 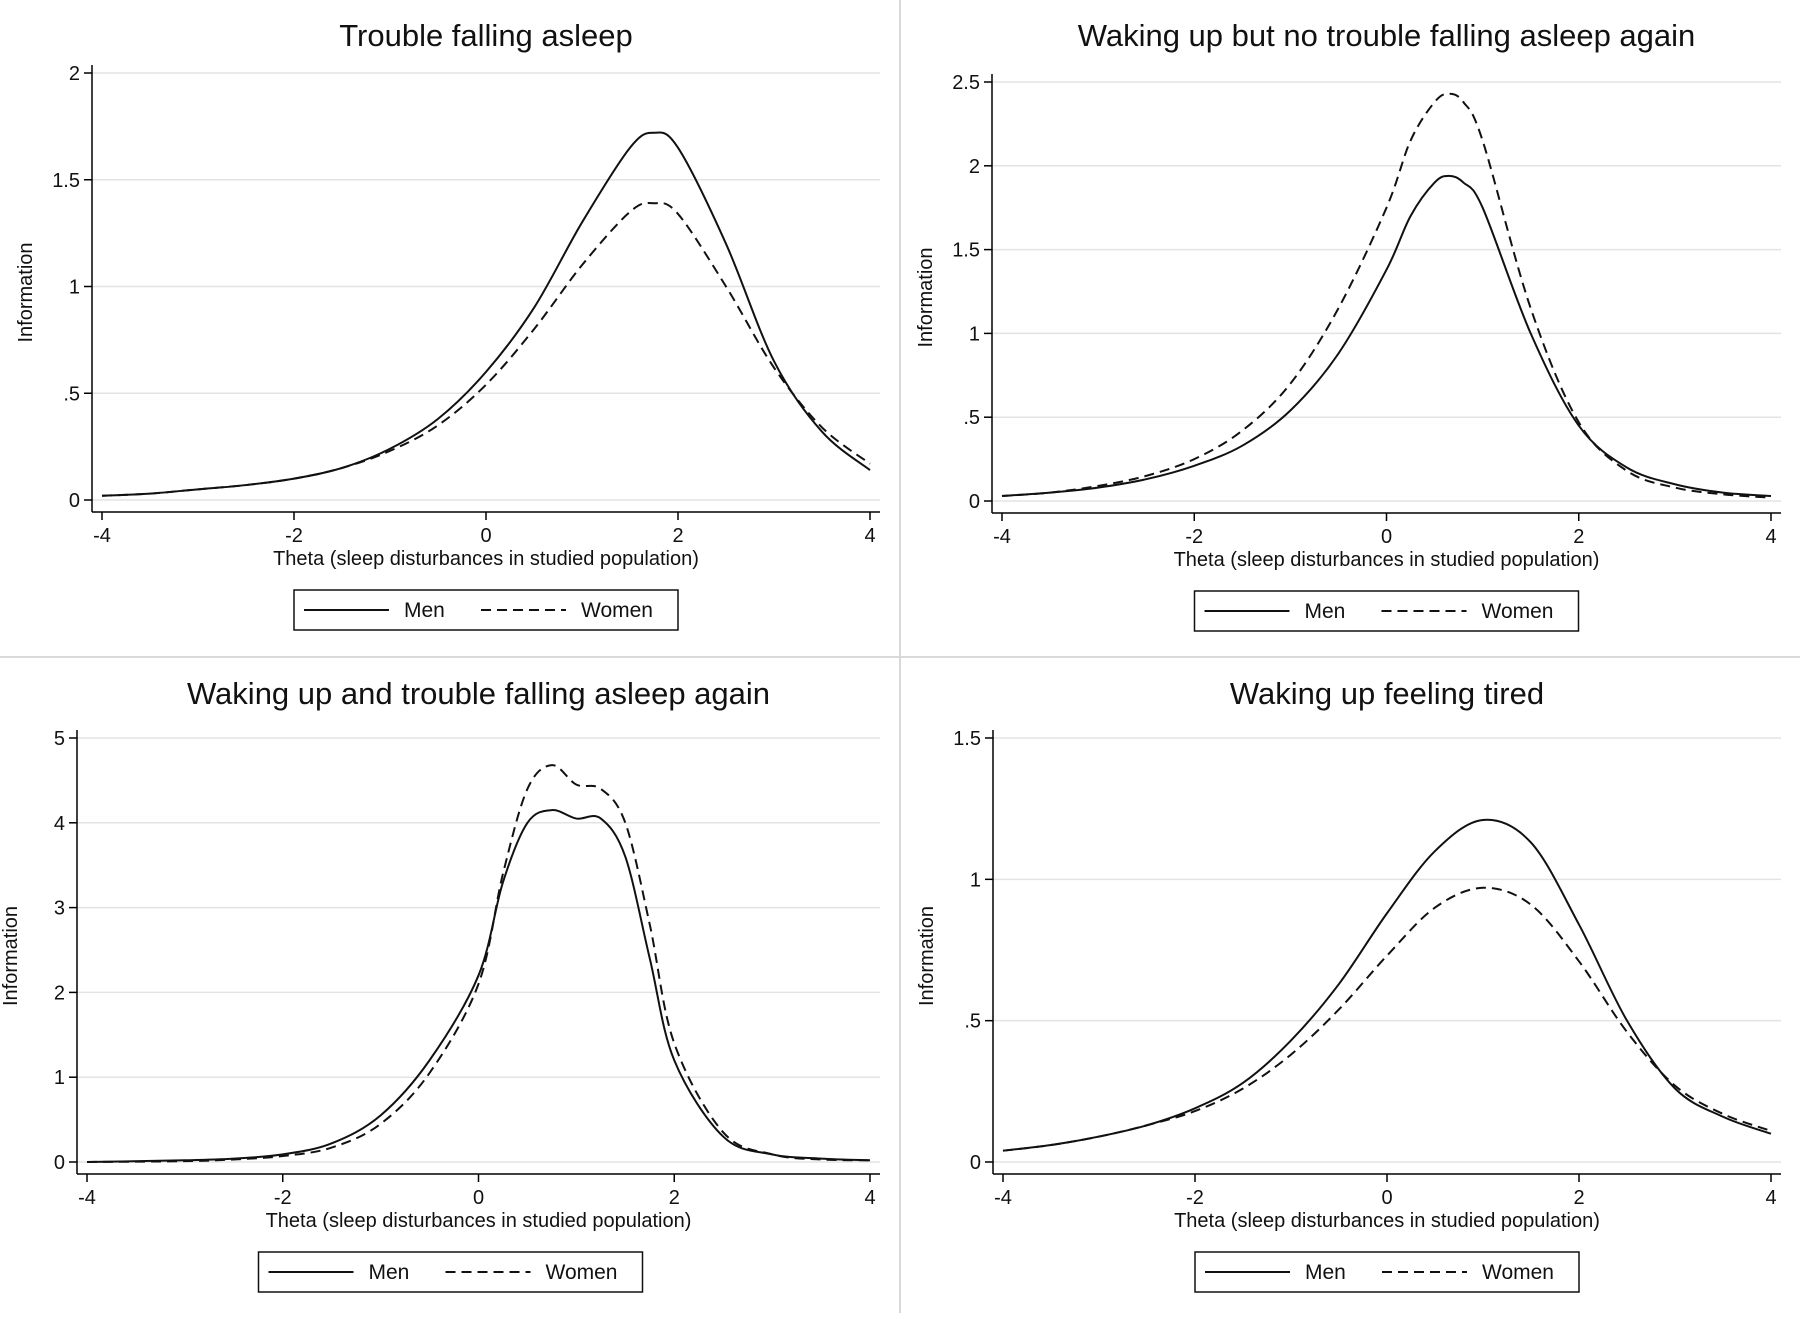 I want to click on y-tick-label: 5, so click(x=59, y=739).